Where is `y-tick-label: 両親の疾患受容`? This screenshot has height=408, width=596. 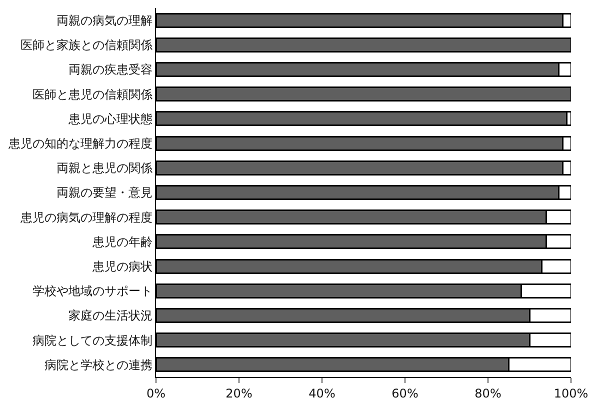
y-tick-label: 両親の疾患受容 is located at coordinates (110, 69).